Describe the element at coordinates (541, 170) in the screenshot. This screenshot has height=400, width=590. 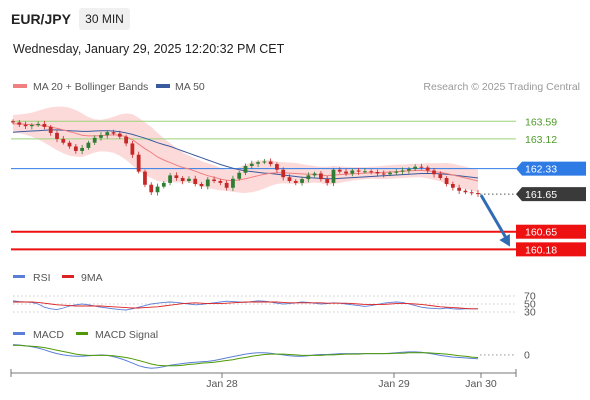
I see `pivot-label: 162.33` at that location.